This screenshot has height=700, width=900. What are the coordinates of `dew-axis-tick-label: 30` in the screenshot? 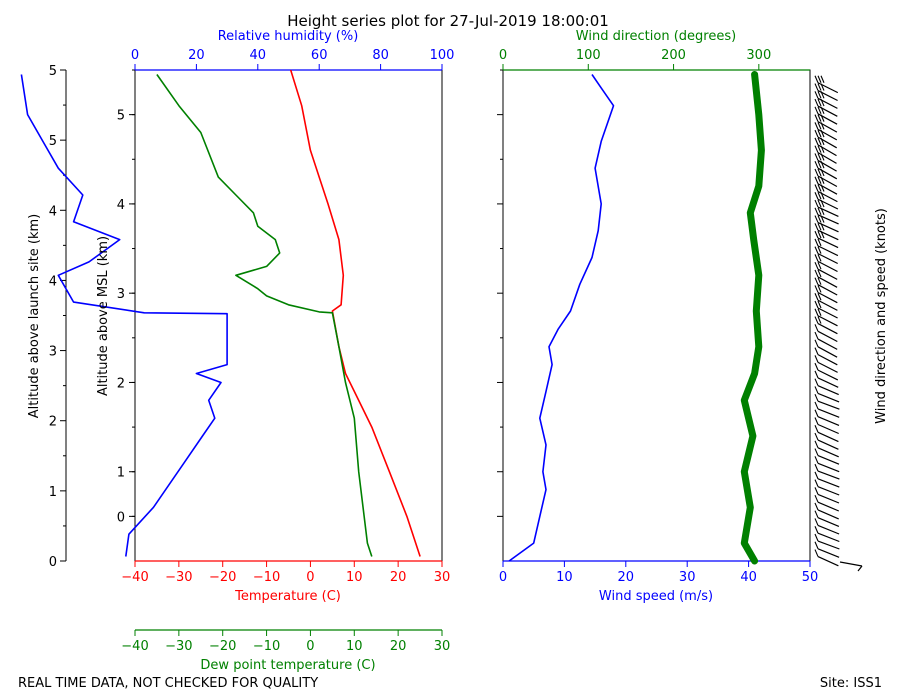 It's located at (442, 646).